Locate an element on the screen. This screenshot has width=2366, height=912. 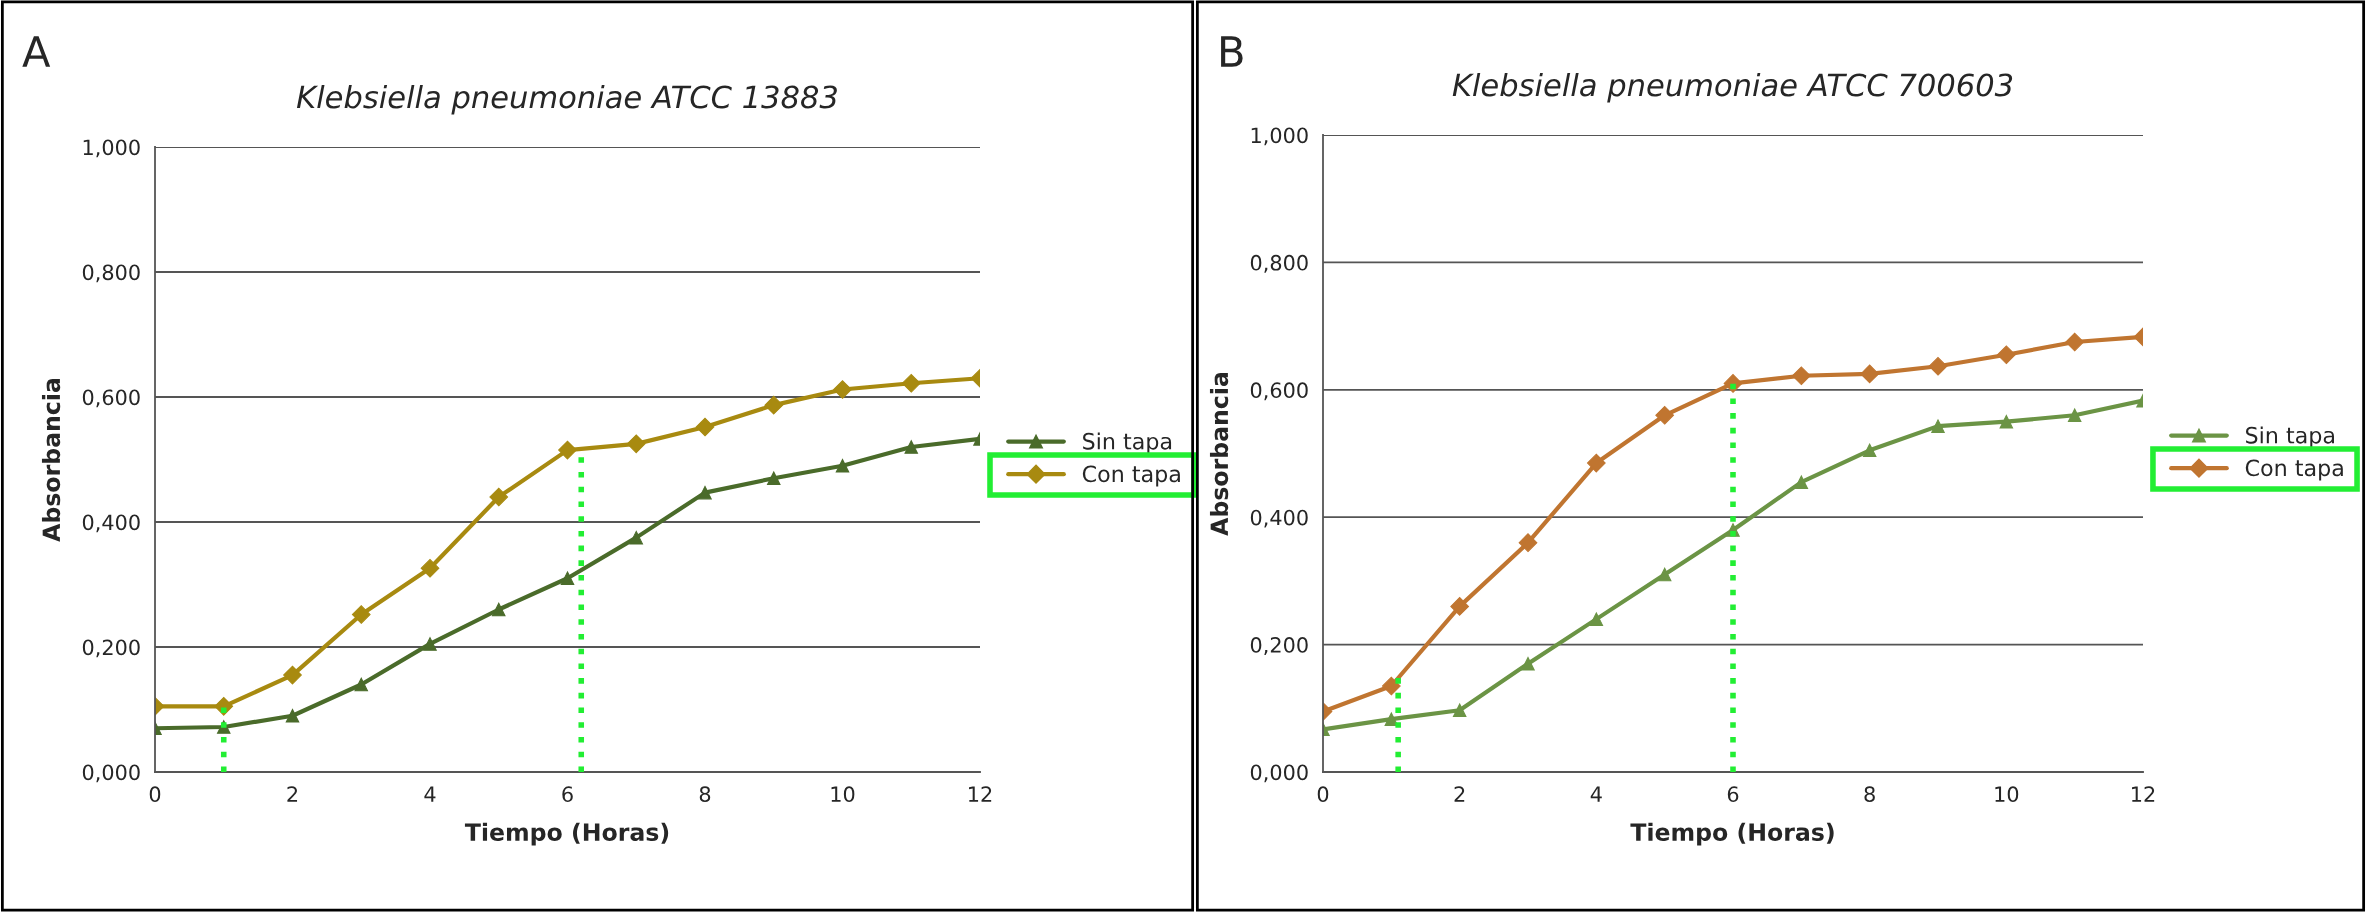
text: A is located at coordinates (36, 51).